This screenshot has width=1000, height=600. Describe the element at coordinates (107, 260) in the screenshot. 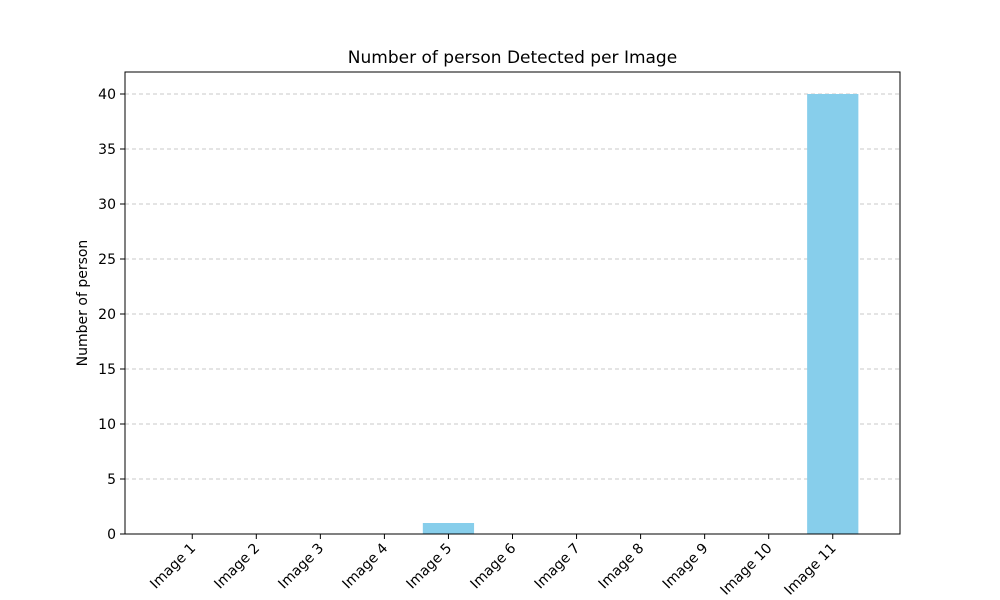

I see `y-tick-label: 25` at that location.